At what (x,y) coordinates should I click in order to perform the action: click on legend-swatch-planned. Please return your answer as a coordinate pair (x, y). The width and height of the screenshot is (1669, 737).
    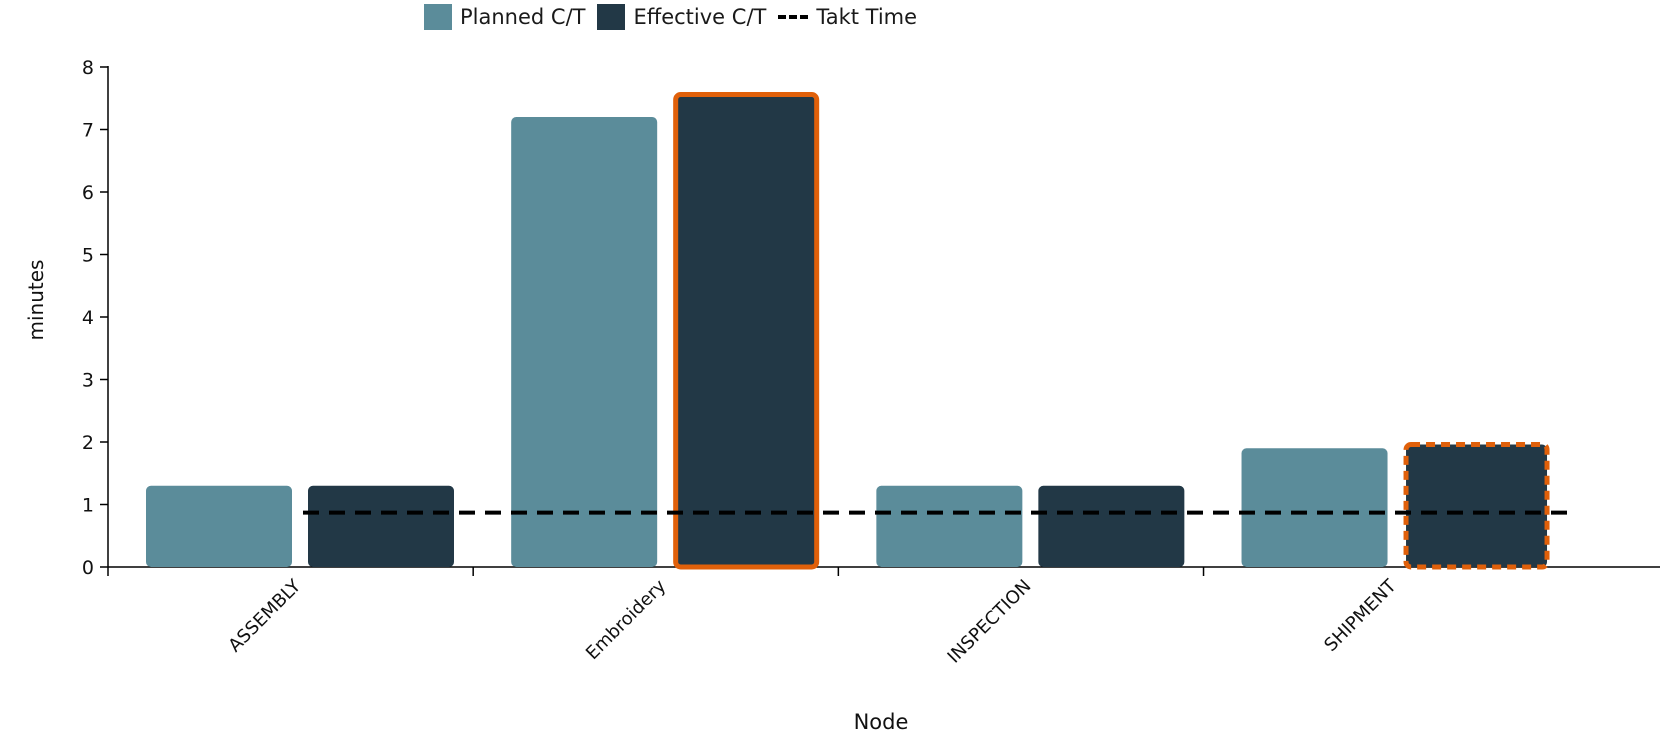
    Looking at the image, I should click on (438, 17).